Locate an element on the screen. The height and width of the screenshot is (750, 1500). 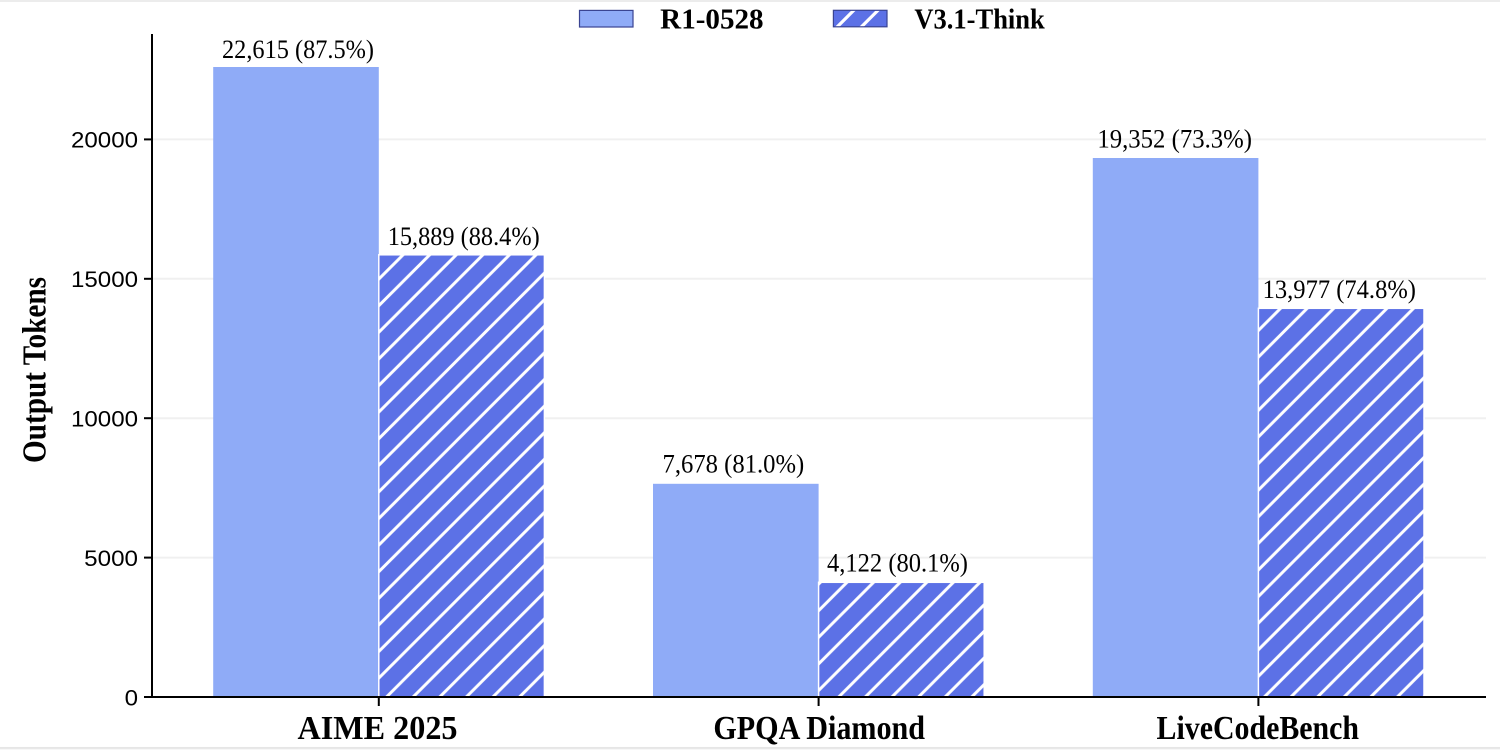
svg-text: V3.1-Think is located at coordinates (979, 20).